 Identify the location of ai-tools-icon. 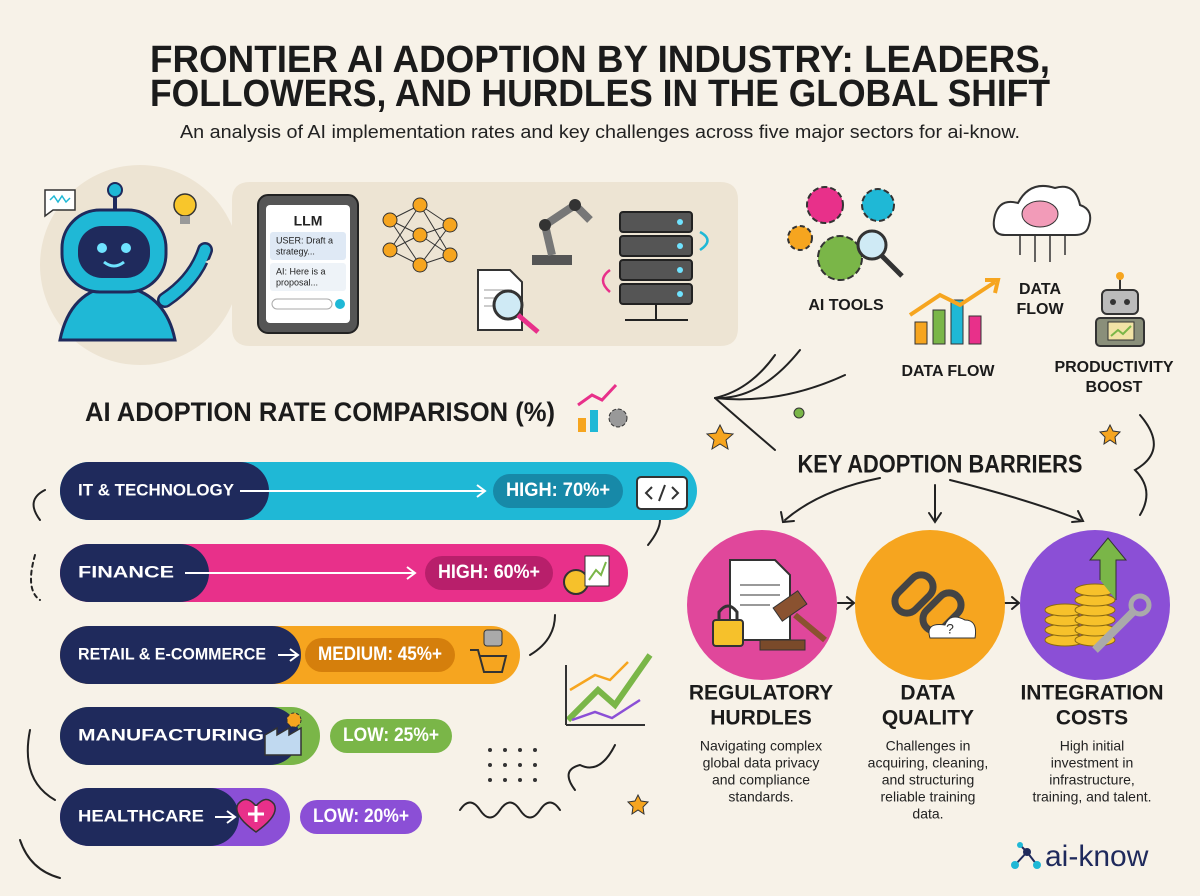
(845, 233).